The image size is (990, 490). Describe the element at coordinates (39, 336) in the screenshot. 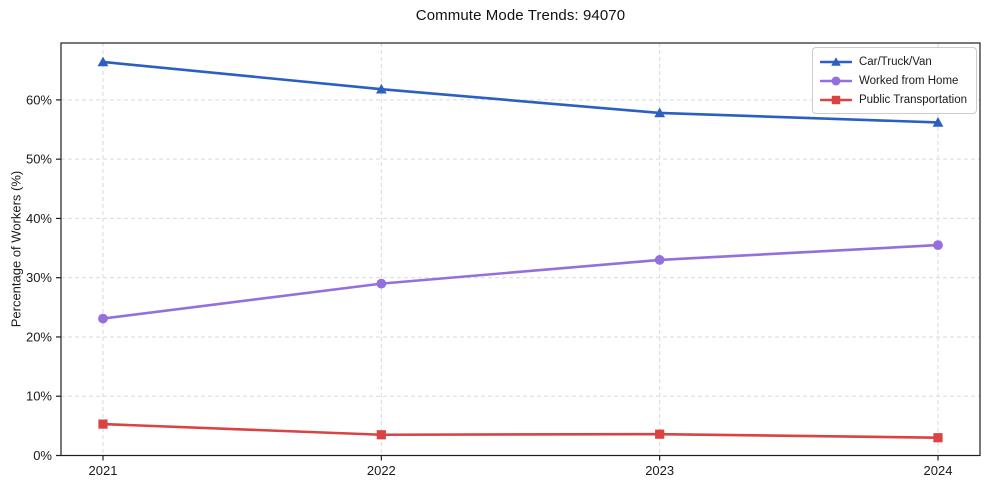

I see `y-tick-label: 20%` at that location.